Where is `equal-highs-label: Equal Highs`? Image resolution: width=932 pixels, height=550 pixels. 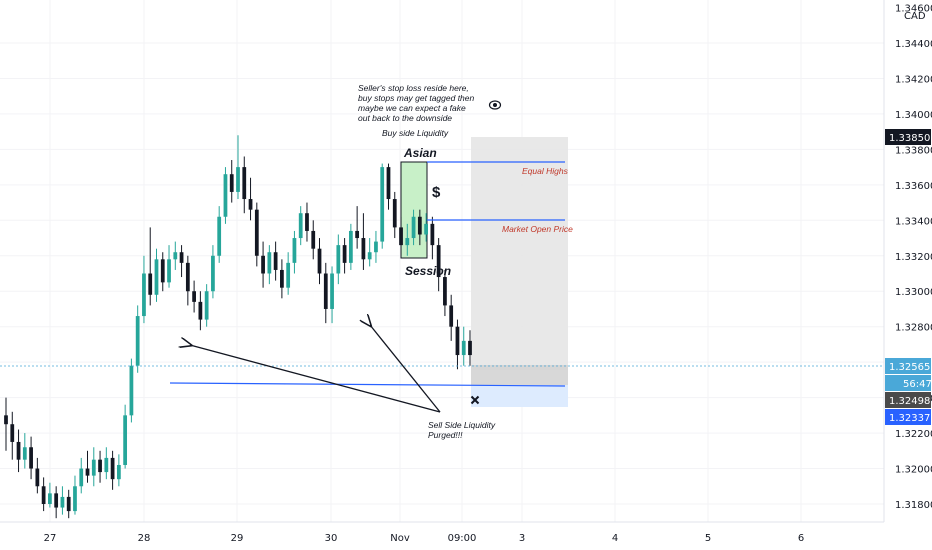 equal-highs-label: Equal Highs is located at coordinates (545, 171).